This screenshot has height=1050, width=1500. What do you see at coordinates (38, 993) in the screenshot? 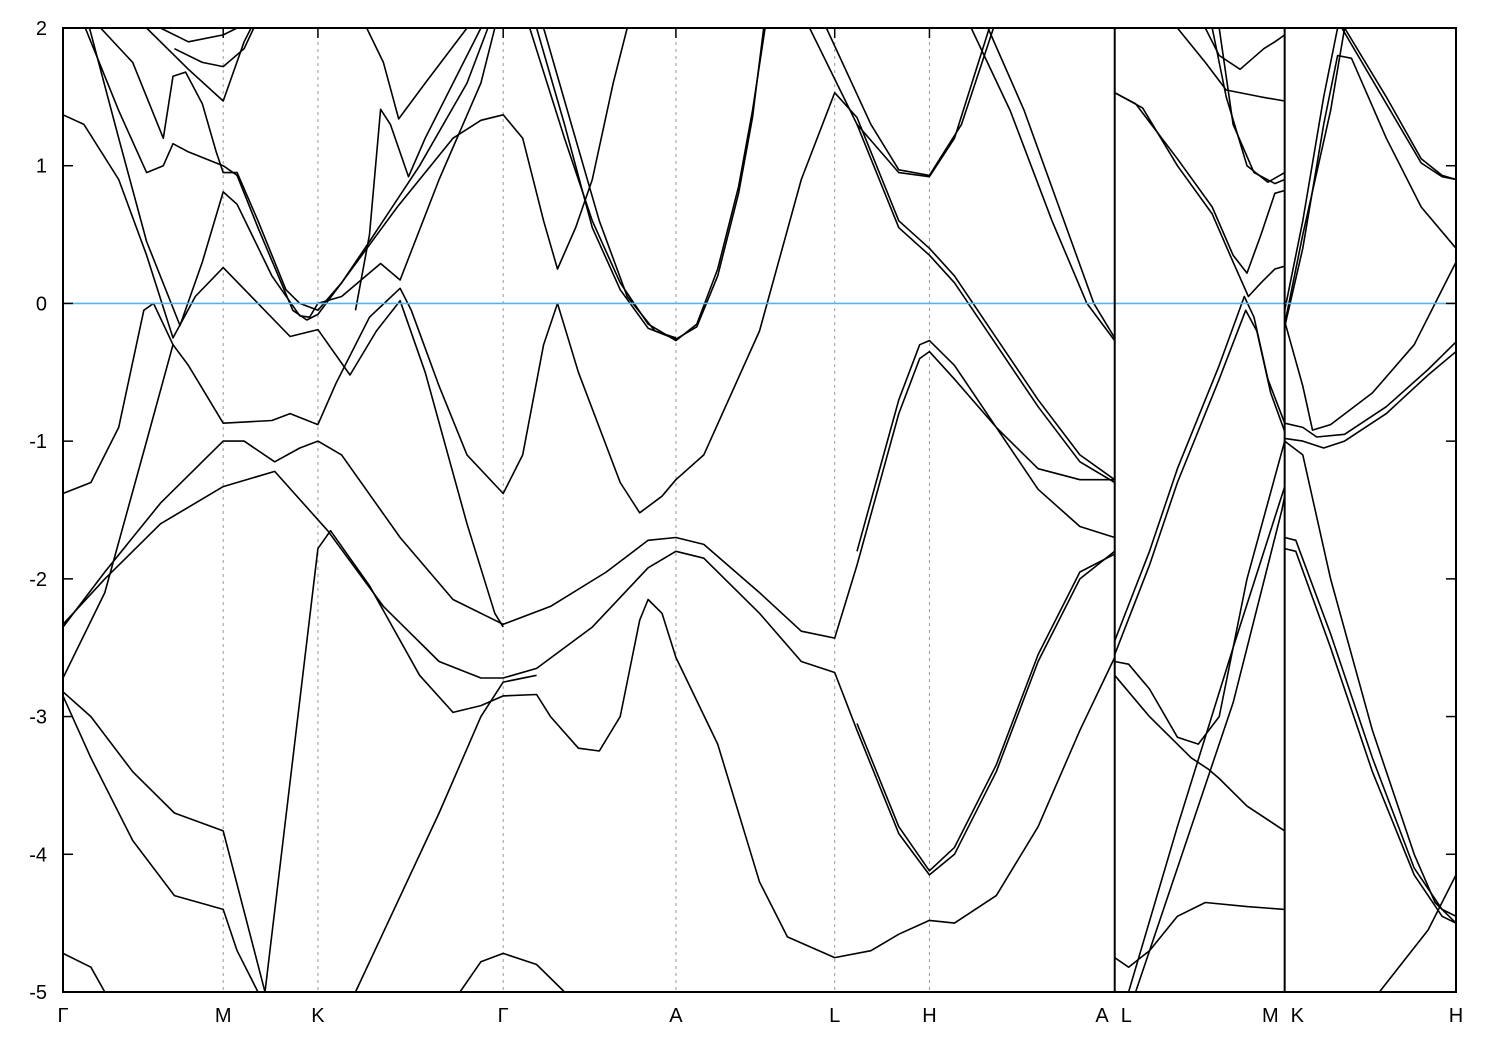
I see `y-tick-label: -5` at bounding box center [38, 993].